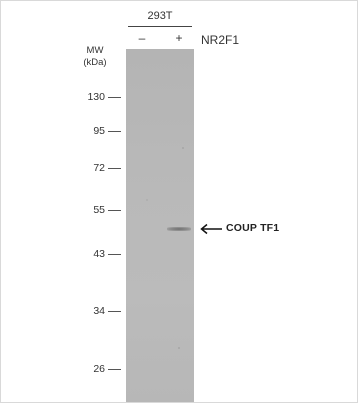  I want to click on protein-band, so click(179, 229).